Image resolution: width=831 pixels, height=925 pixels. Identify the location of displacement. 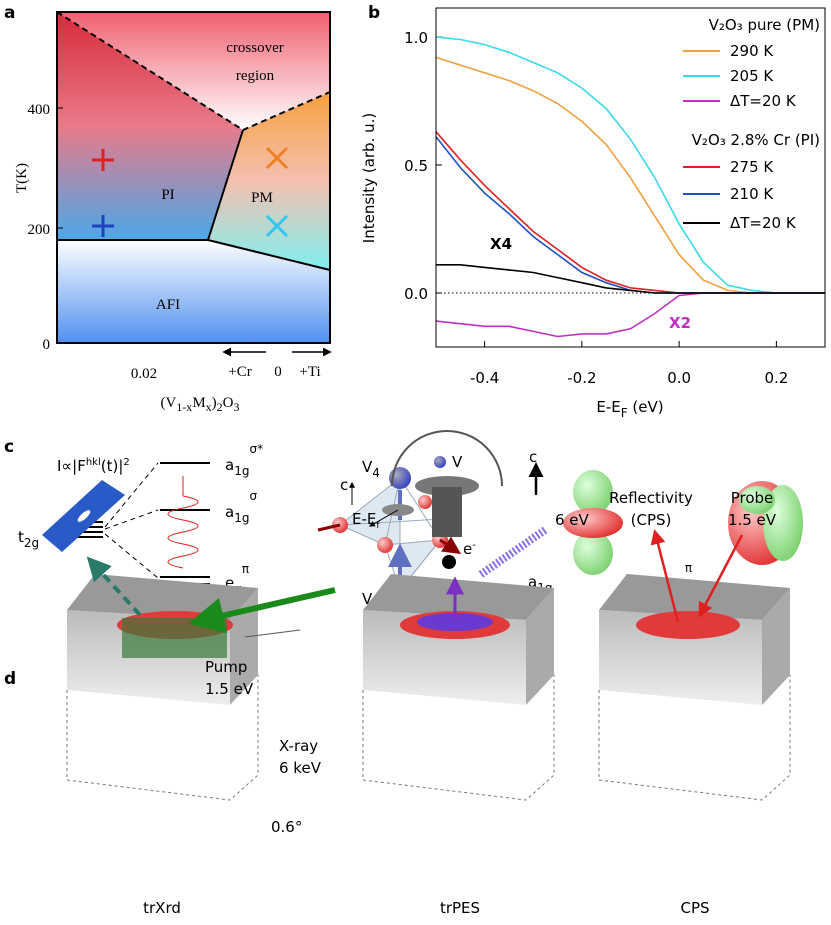
(387, 537).